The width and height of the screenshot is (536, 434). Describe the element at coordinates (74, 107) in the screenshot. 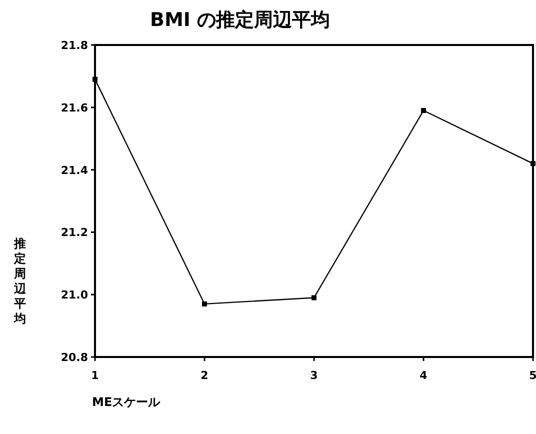

I see `y-tick-label: 21.6` at that location.